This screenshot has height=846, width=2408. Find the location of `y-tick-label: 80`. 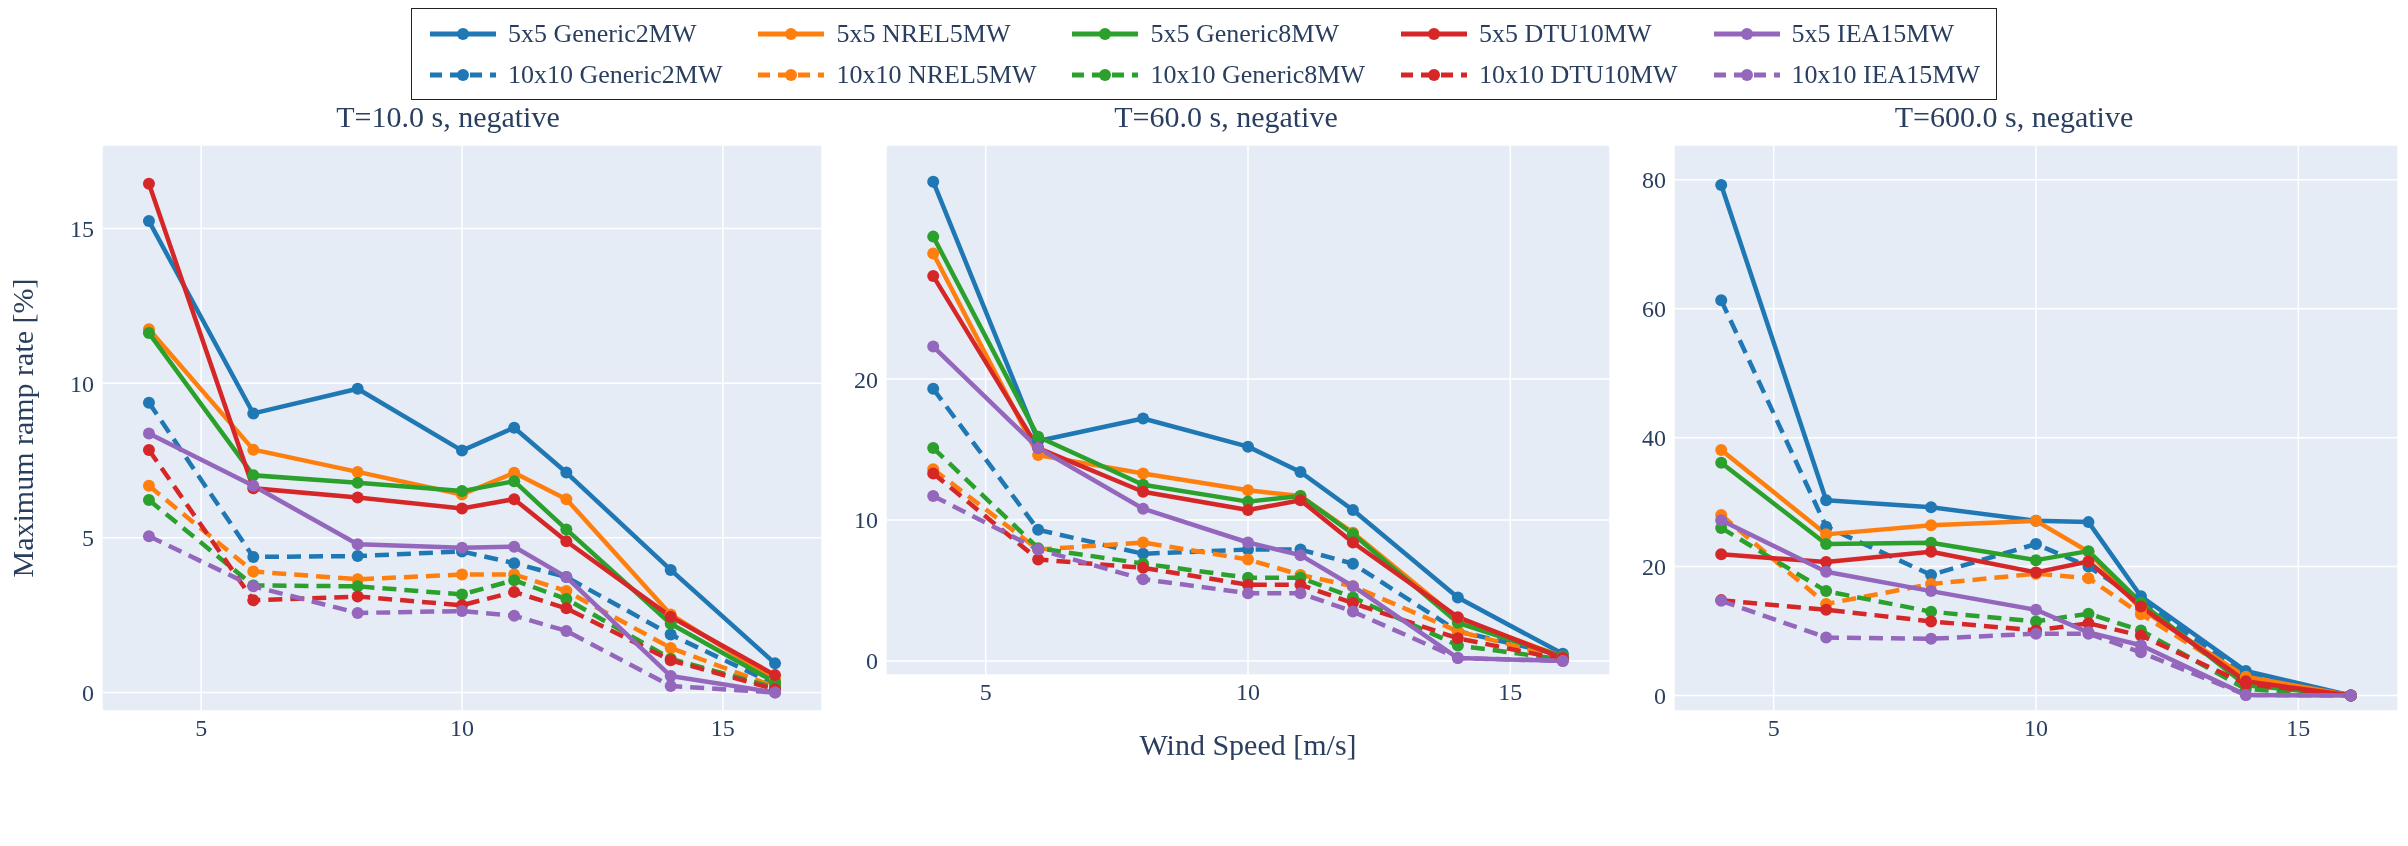

y-tick-label: 80 is located at coordinates (1654, 180).